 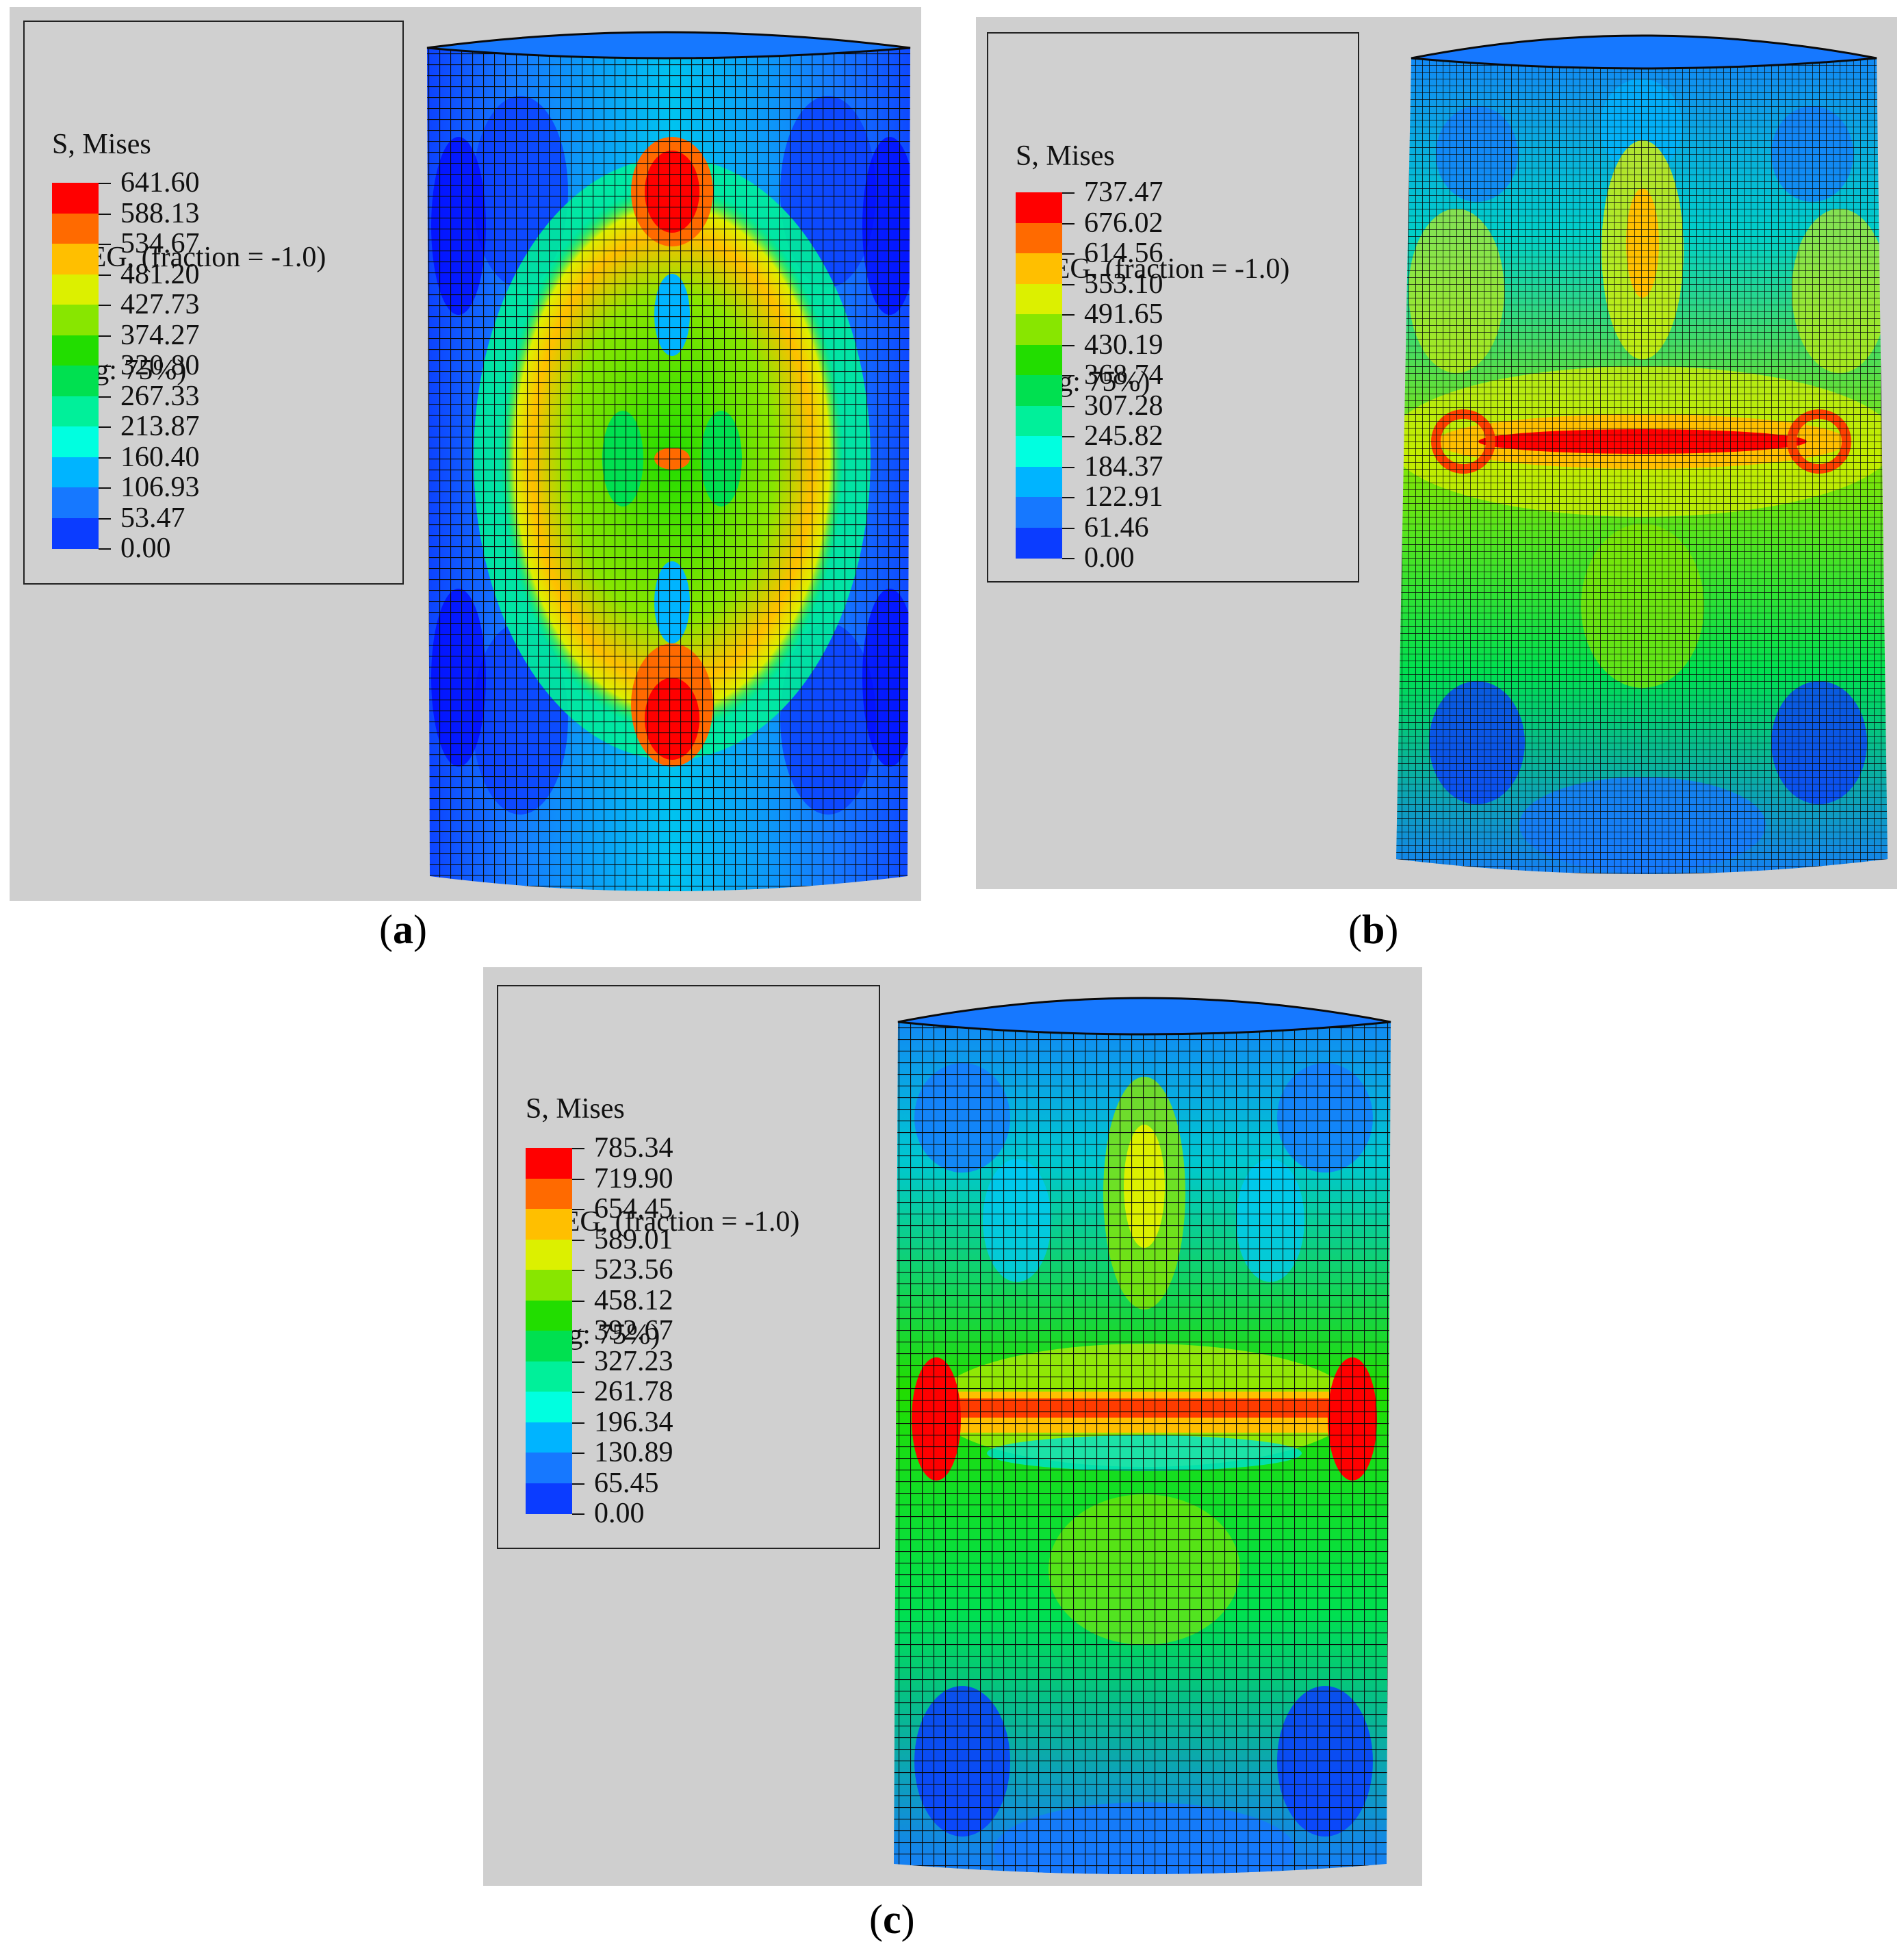 What do you see at coordinates (633, 1148) in the screenshot?
I see `colorbar-tick-label: 785.34` at bounding box center [633, 1148].